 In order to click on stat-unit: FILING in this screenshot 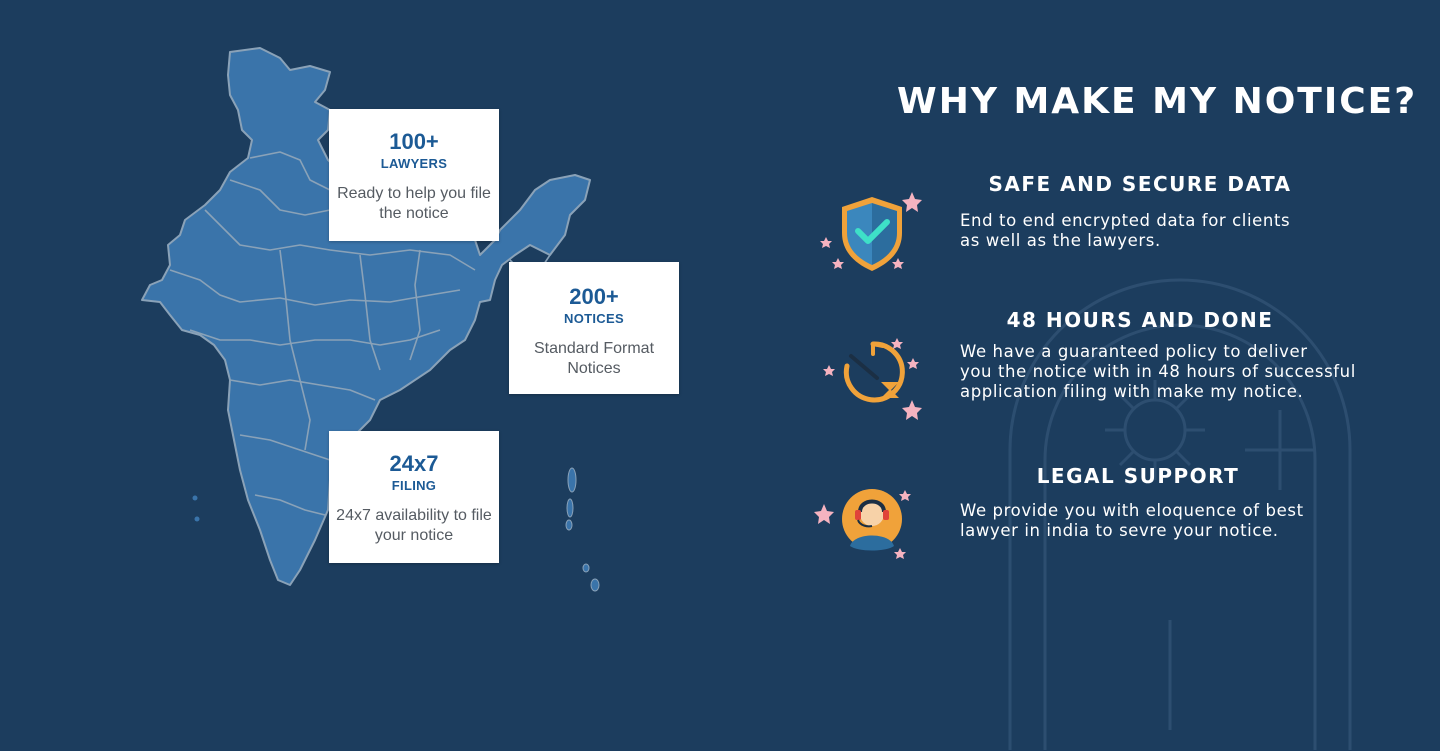, I will do `click(414, 485)`.